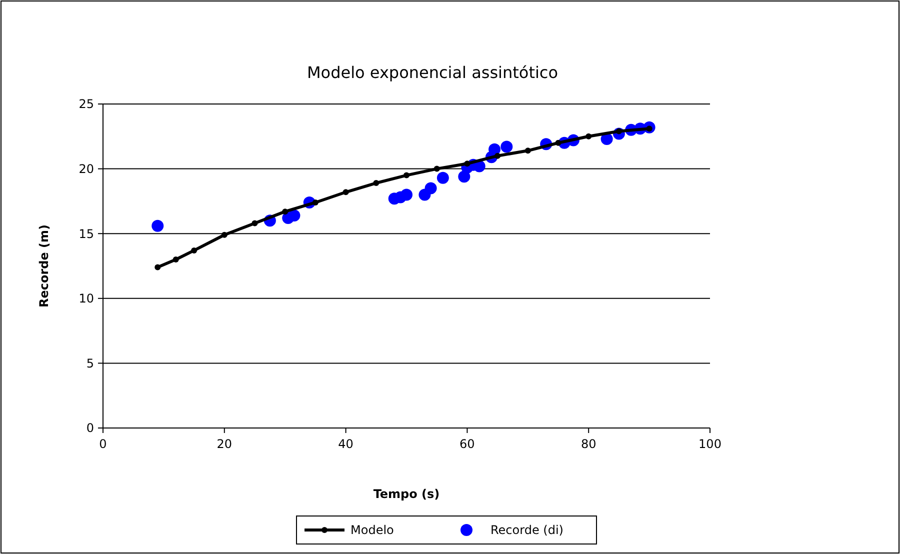  Describe the element at coordinates (406, 494) in the screenshot. I see `x-axis-title: Tempo (s)` at that location.